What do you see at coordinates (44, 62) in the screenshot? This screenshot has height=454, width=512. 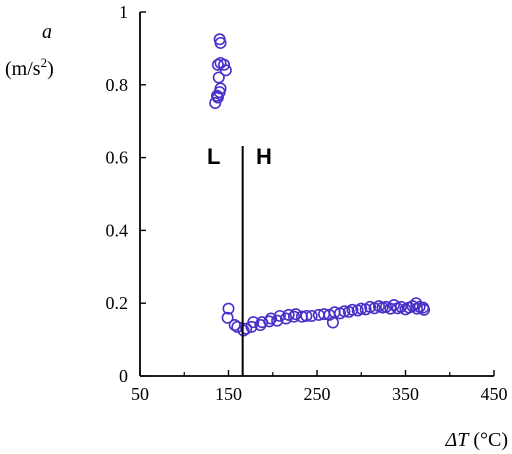 I see `y-axis-unit-exponent: 2` at bounding box center [44, 62].